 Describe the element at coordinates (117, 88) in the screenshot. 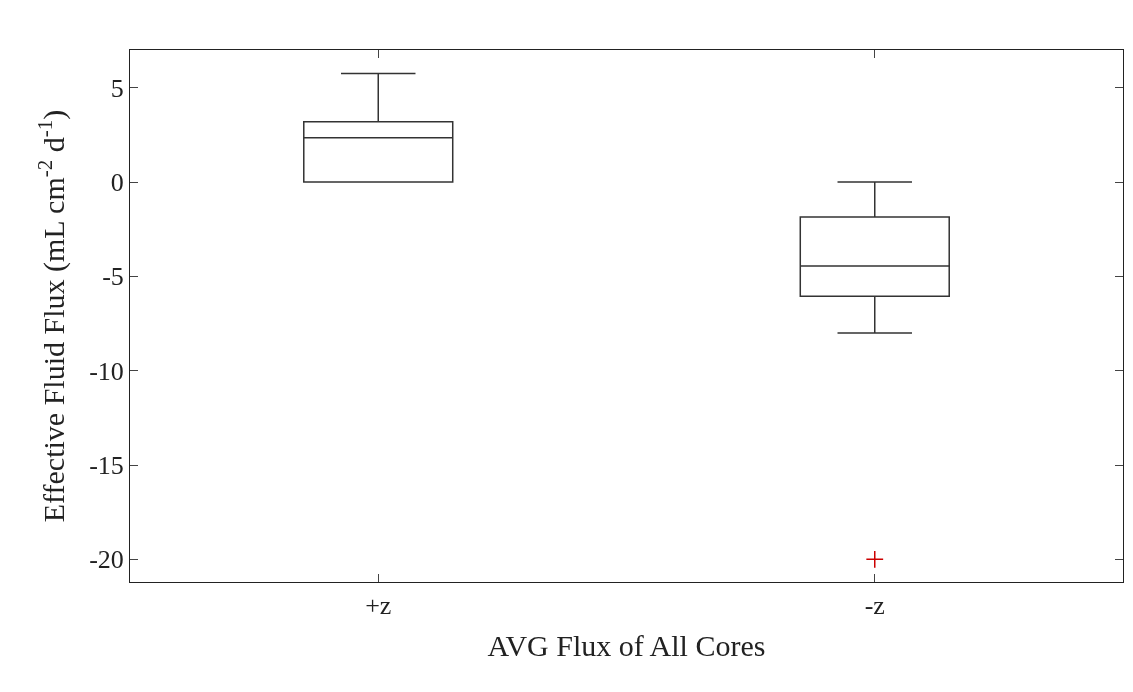

I see `y-tick-label: 5` at that location.